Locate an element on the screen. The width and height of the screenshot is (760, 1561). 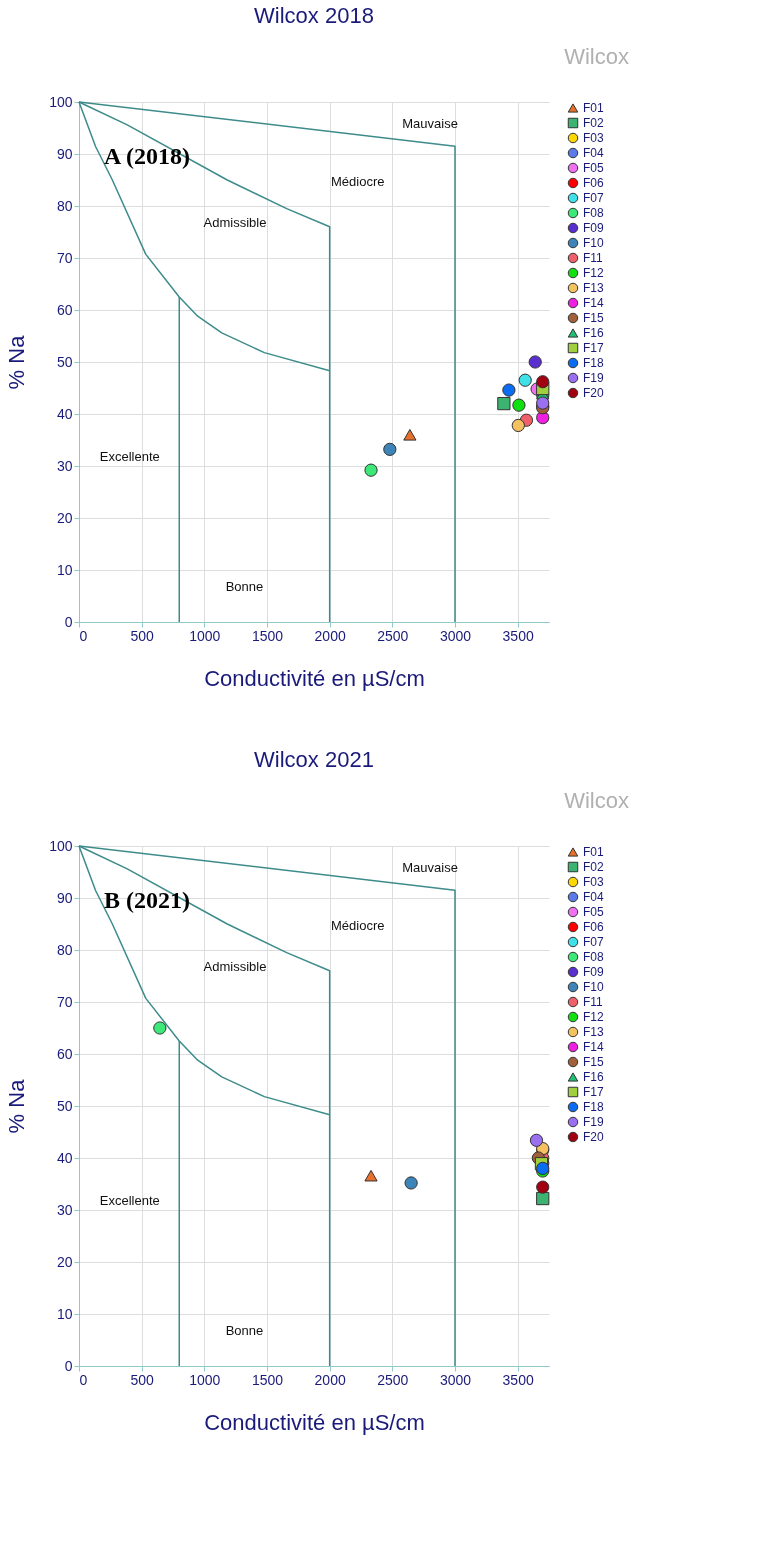
chart-title: Wilcox 2021 is located at coordinates (314, 759).